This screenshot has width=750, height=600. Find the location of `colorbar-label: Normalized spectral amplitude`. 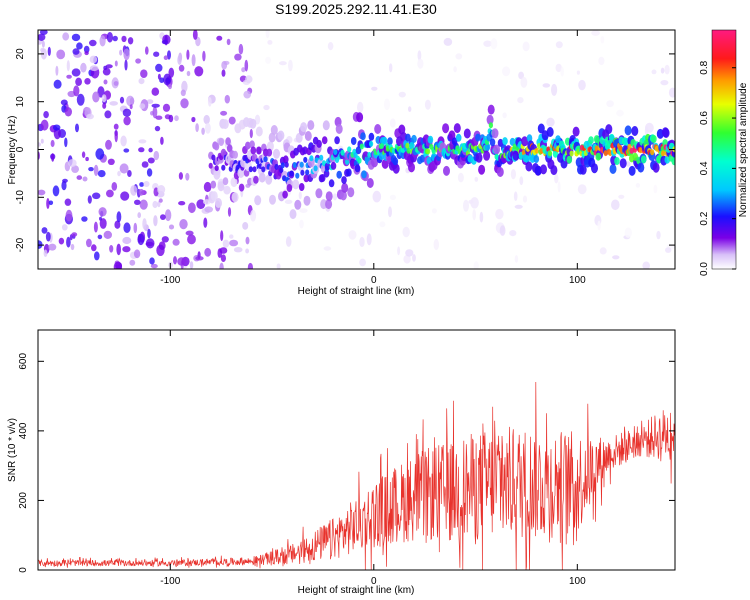

colorbar-label: Normalized spectral amplitude is located at coordinates (743, 149).